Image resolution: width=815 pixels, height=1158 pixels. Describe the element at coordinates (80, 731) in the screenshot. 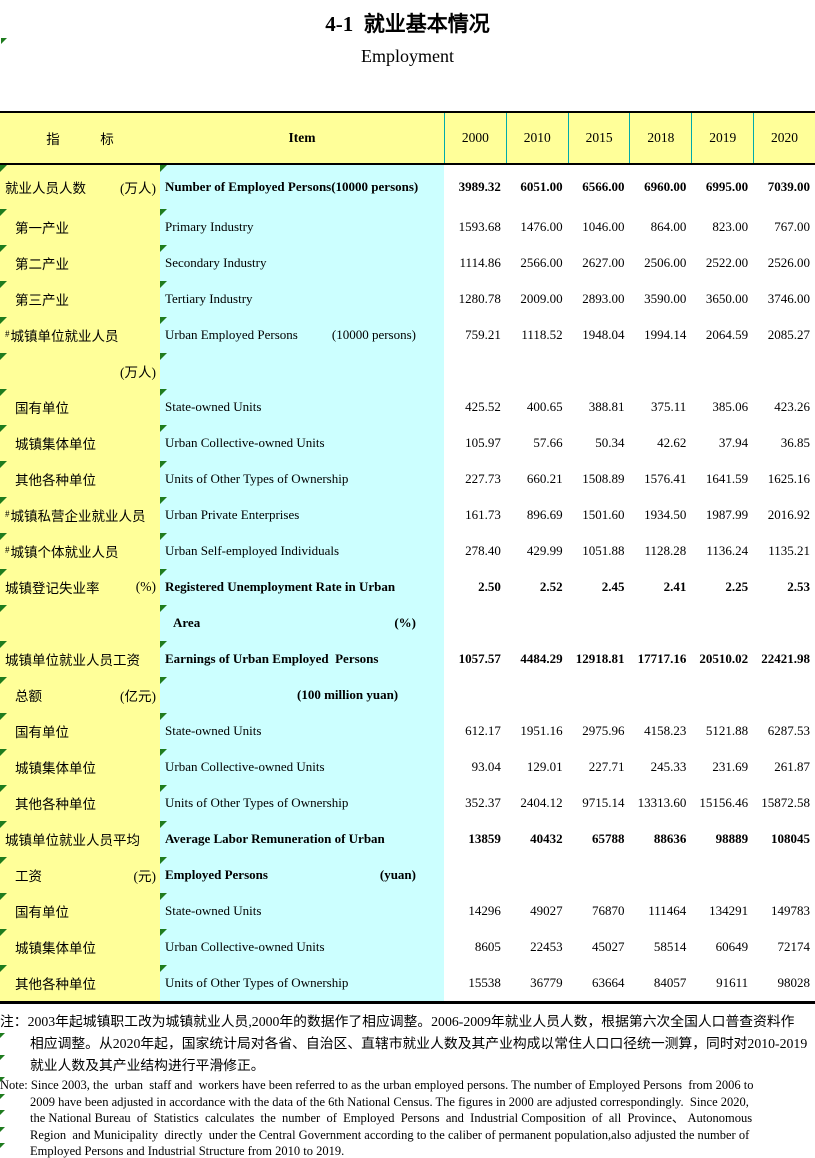

I see `indicator-zh-cell: 国有单位` at that location.